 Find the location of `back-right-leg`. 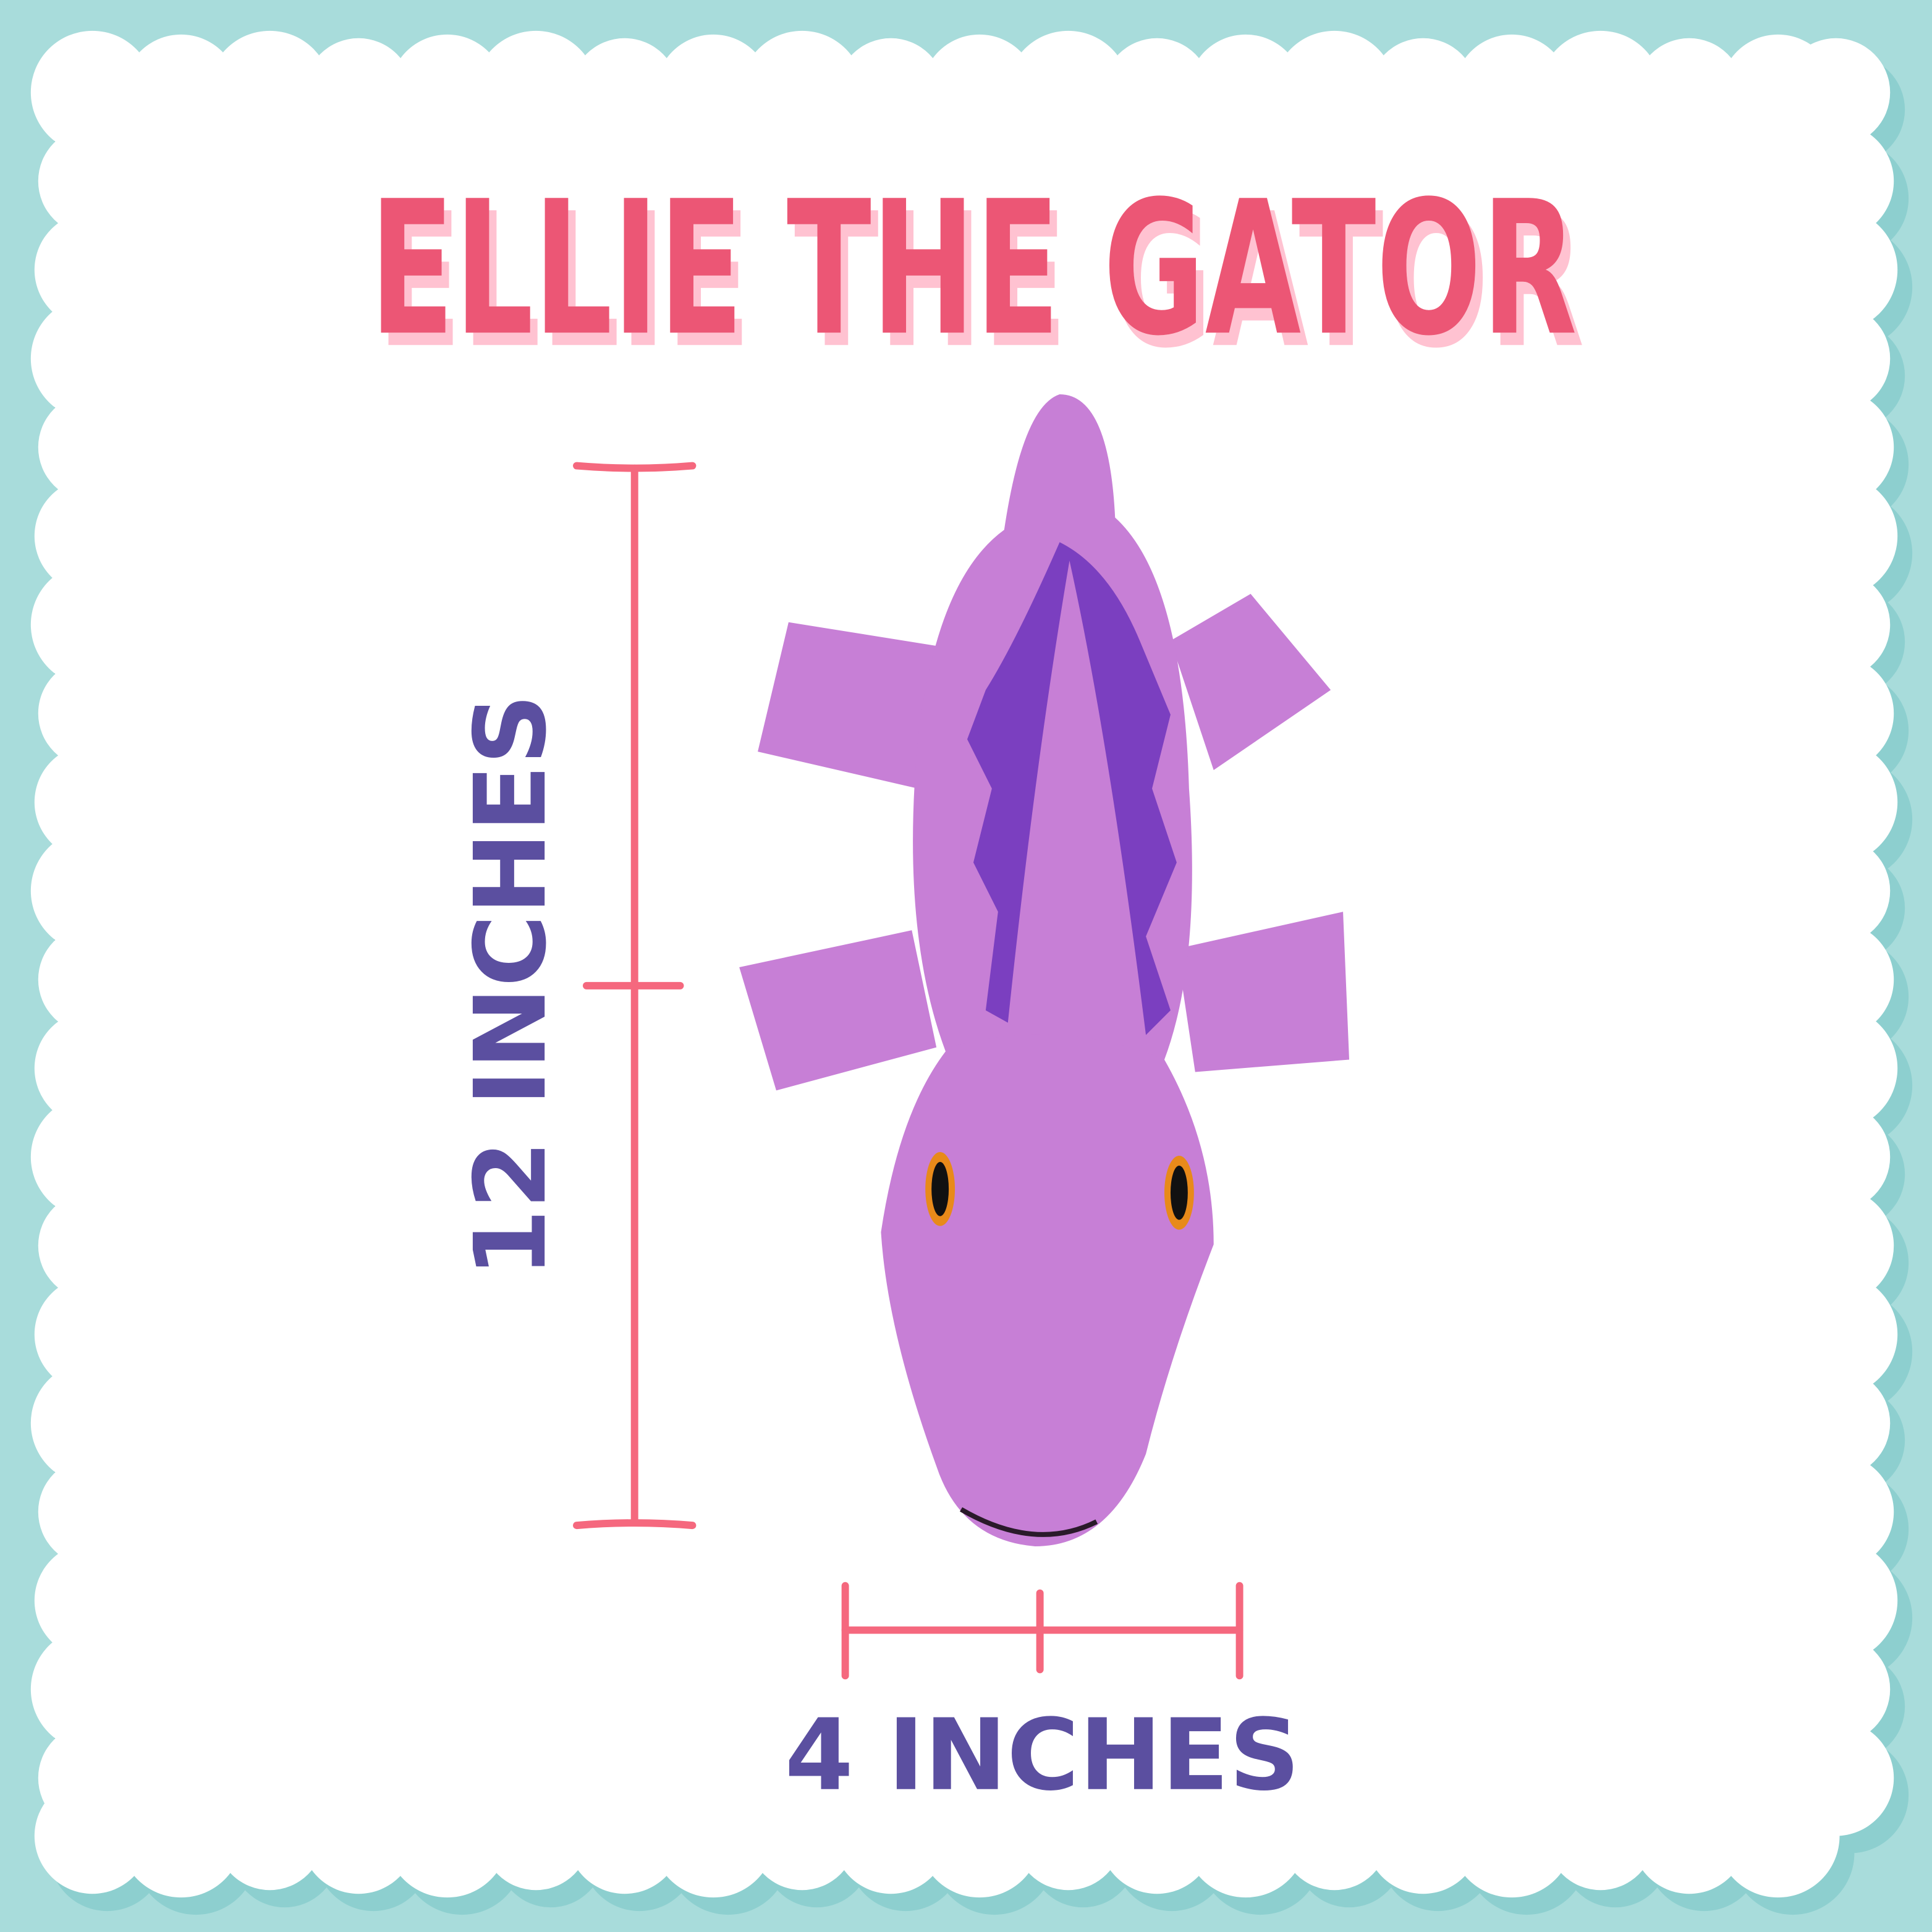

back-right-leg is located at coordinates (1263, 992).